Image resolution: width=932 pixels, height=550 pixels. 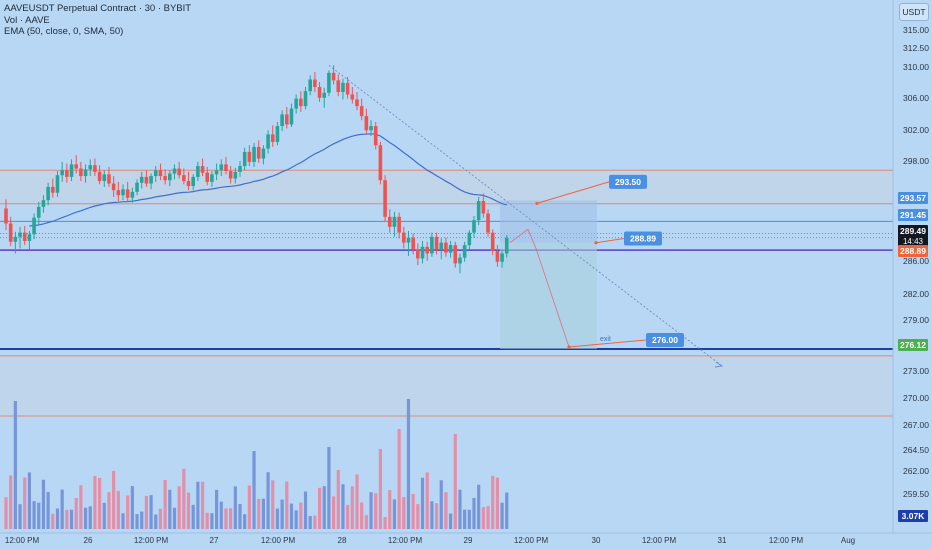 What do you see at coordinates (643, 238) in the screenshot?
I see `entry-badge` at bounding box center [643, 238].